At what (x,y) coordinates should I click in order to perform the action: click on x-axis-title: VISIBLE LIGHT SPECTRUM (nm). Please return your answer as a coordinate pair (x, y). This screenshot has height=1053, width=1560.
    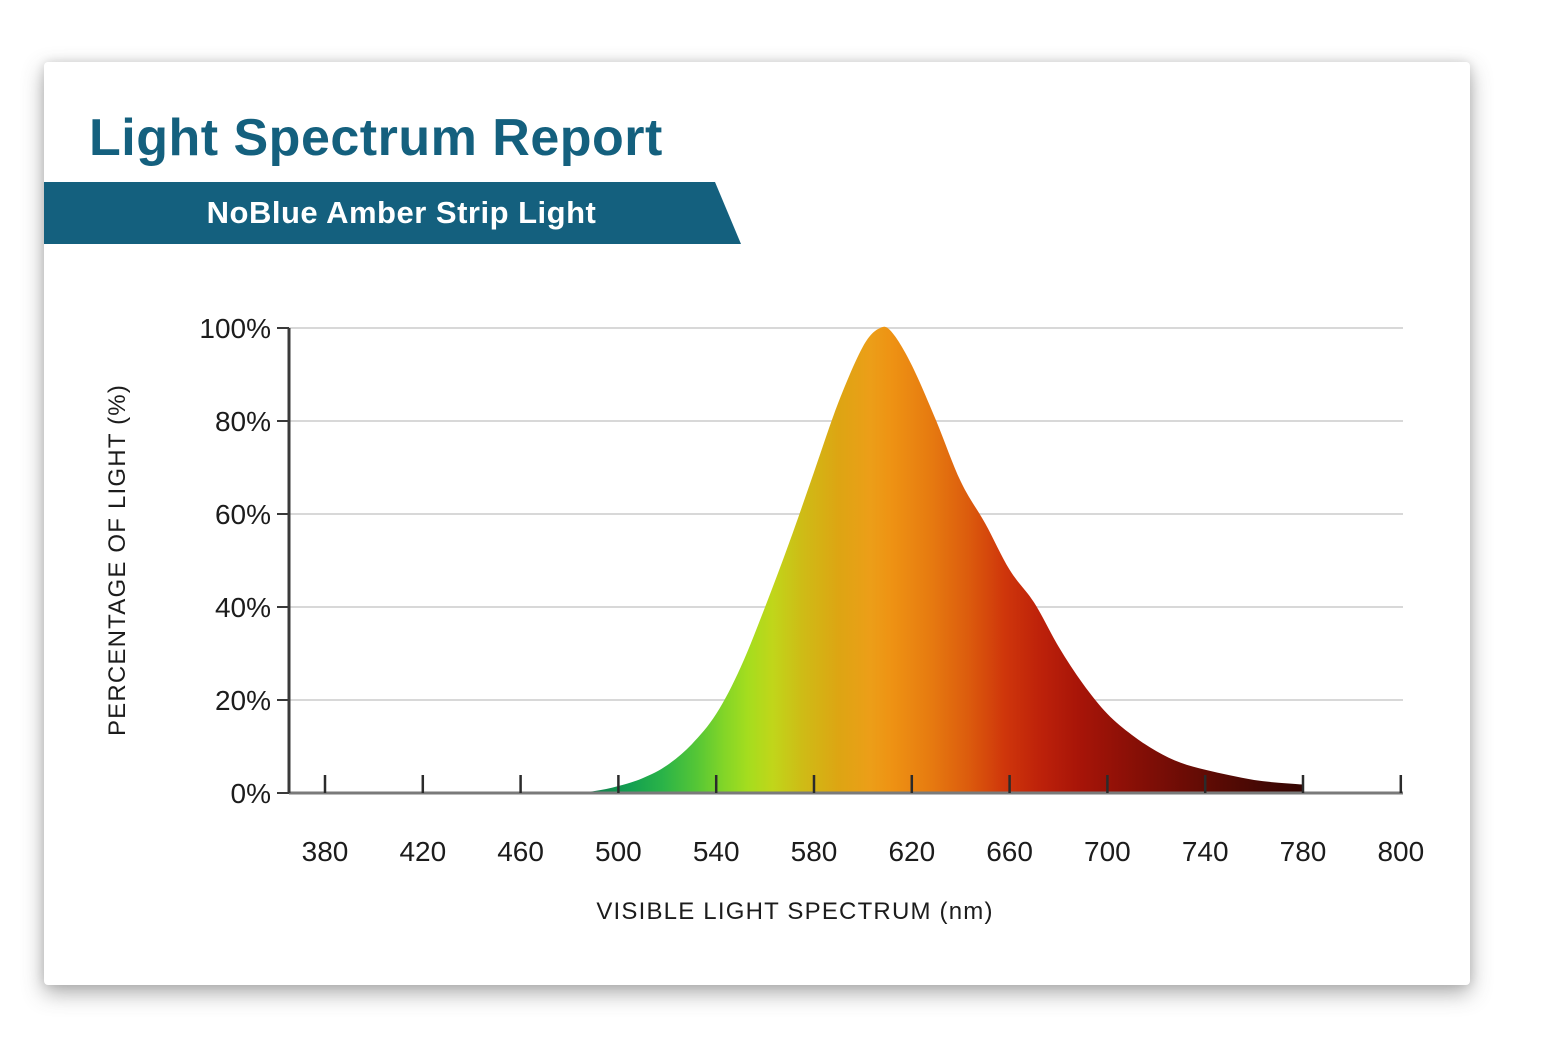
    Looking at the image, I should click on (795, 911).